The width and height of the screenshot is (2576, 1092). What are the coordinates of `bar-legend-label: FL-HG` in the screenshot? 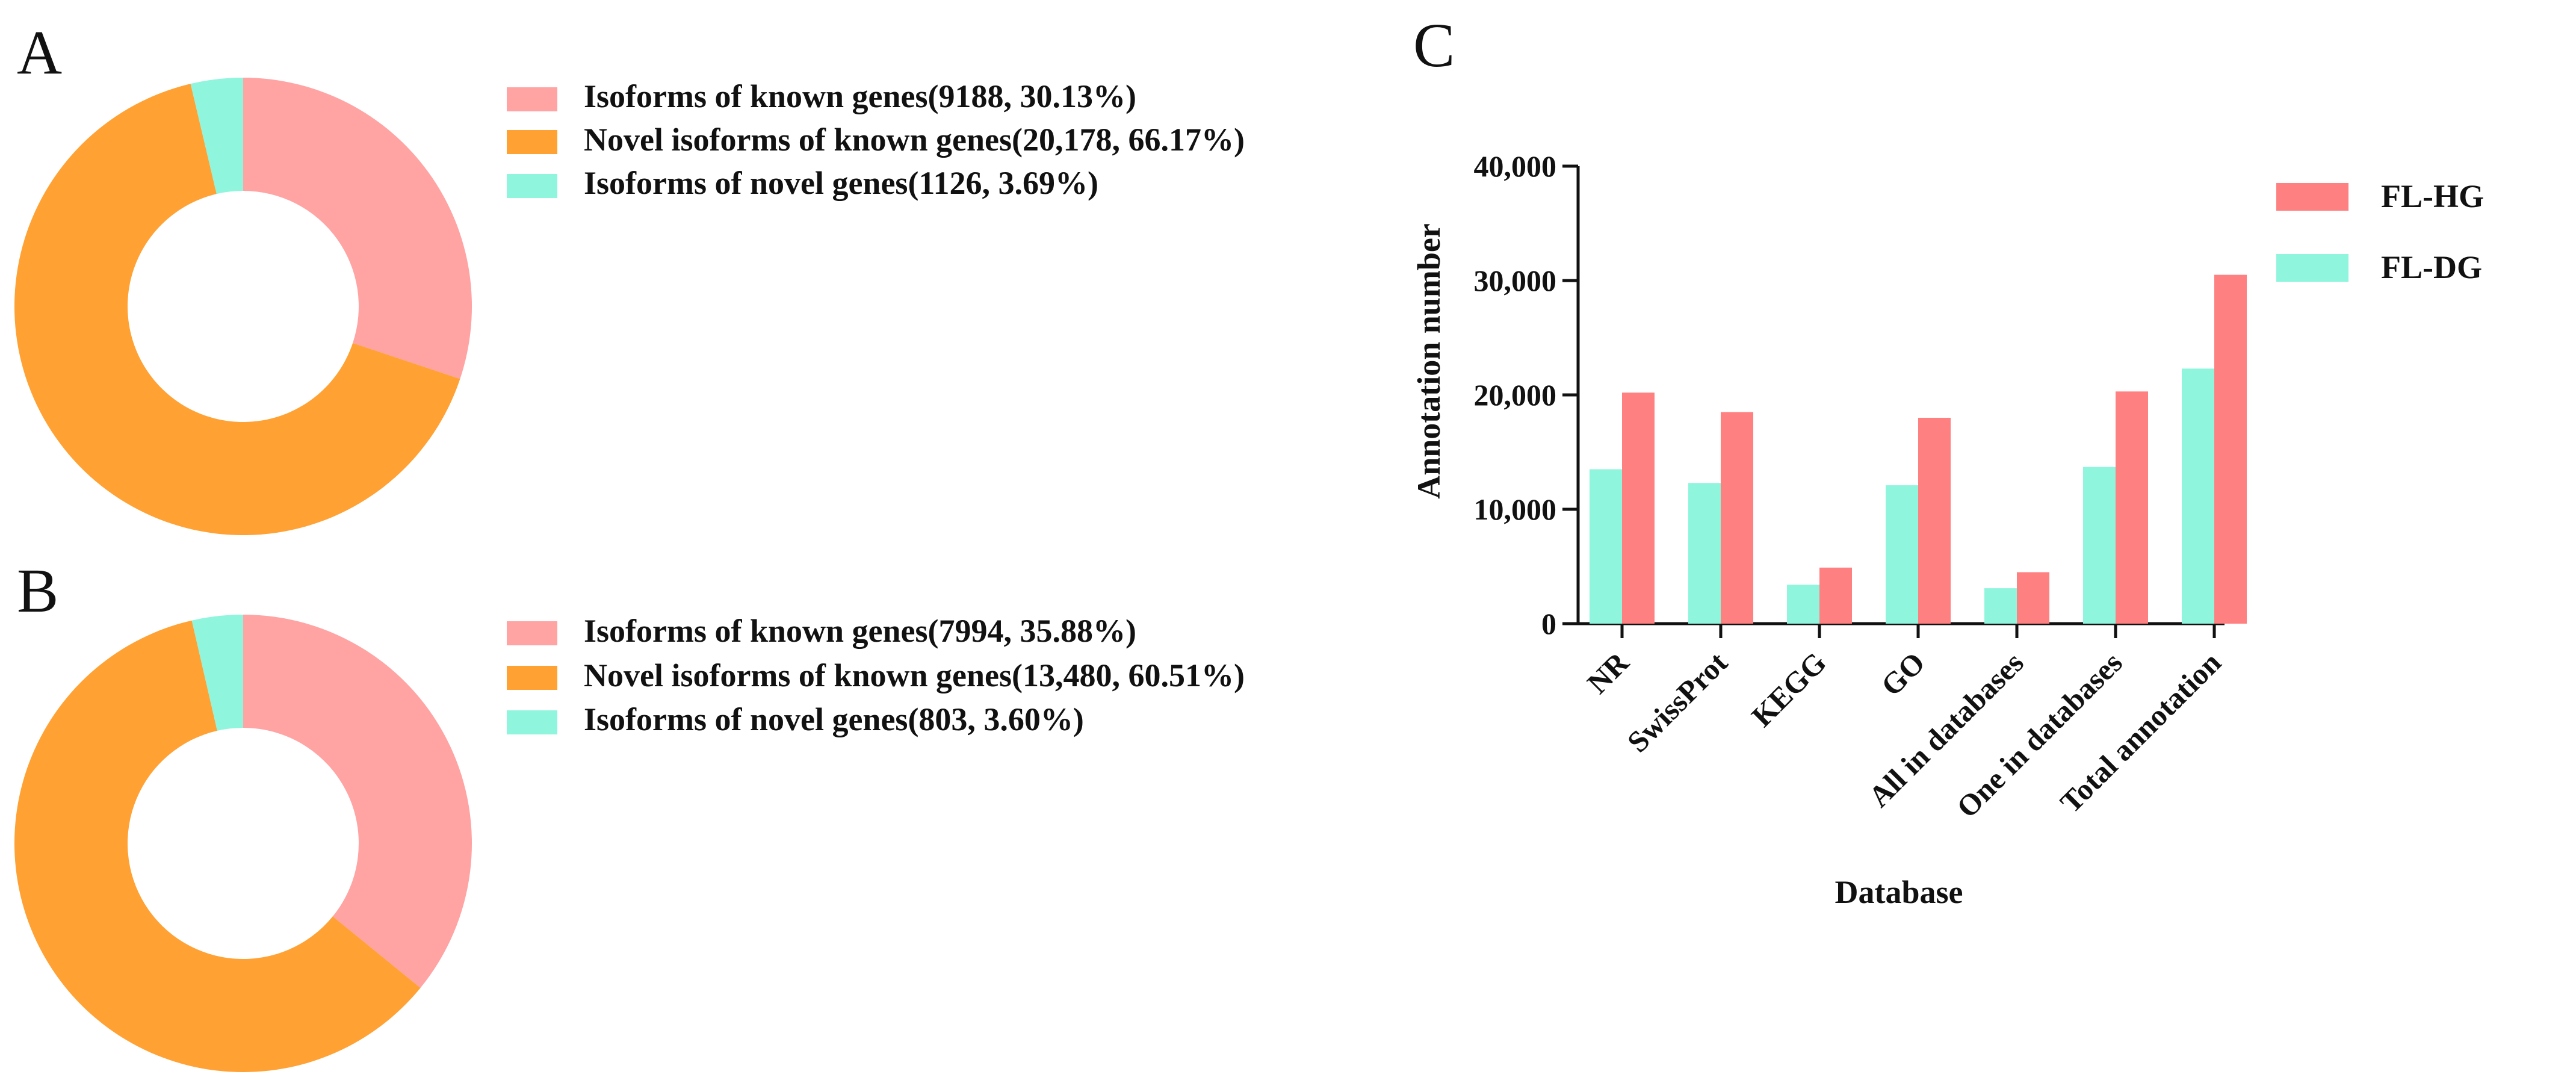 It's located at (2432, 196).